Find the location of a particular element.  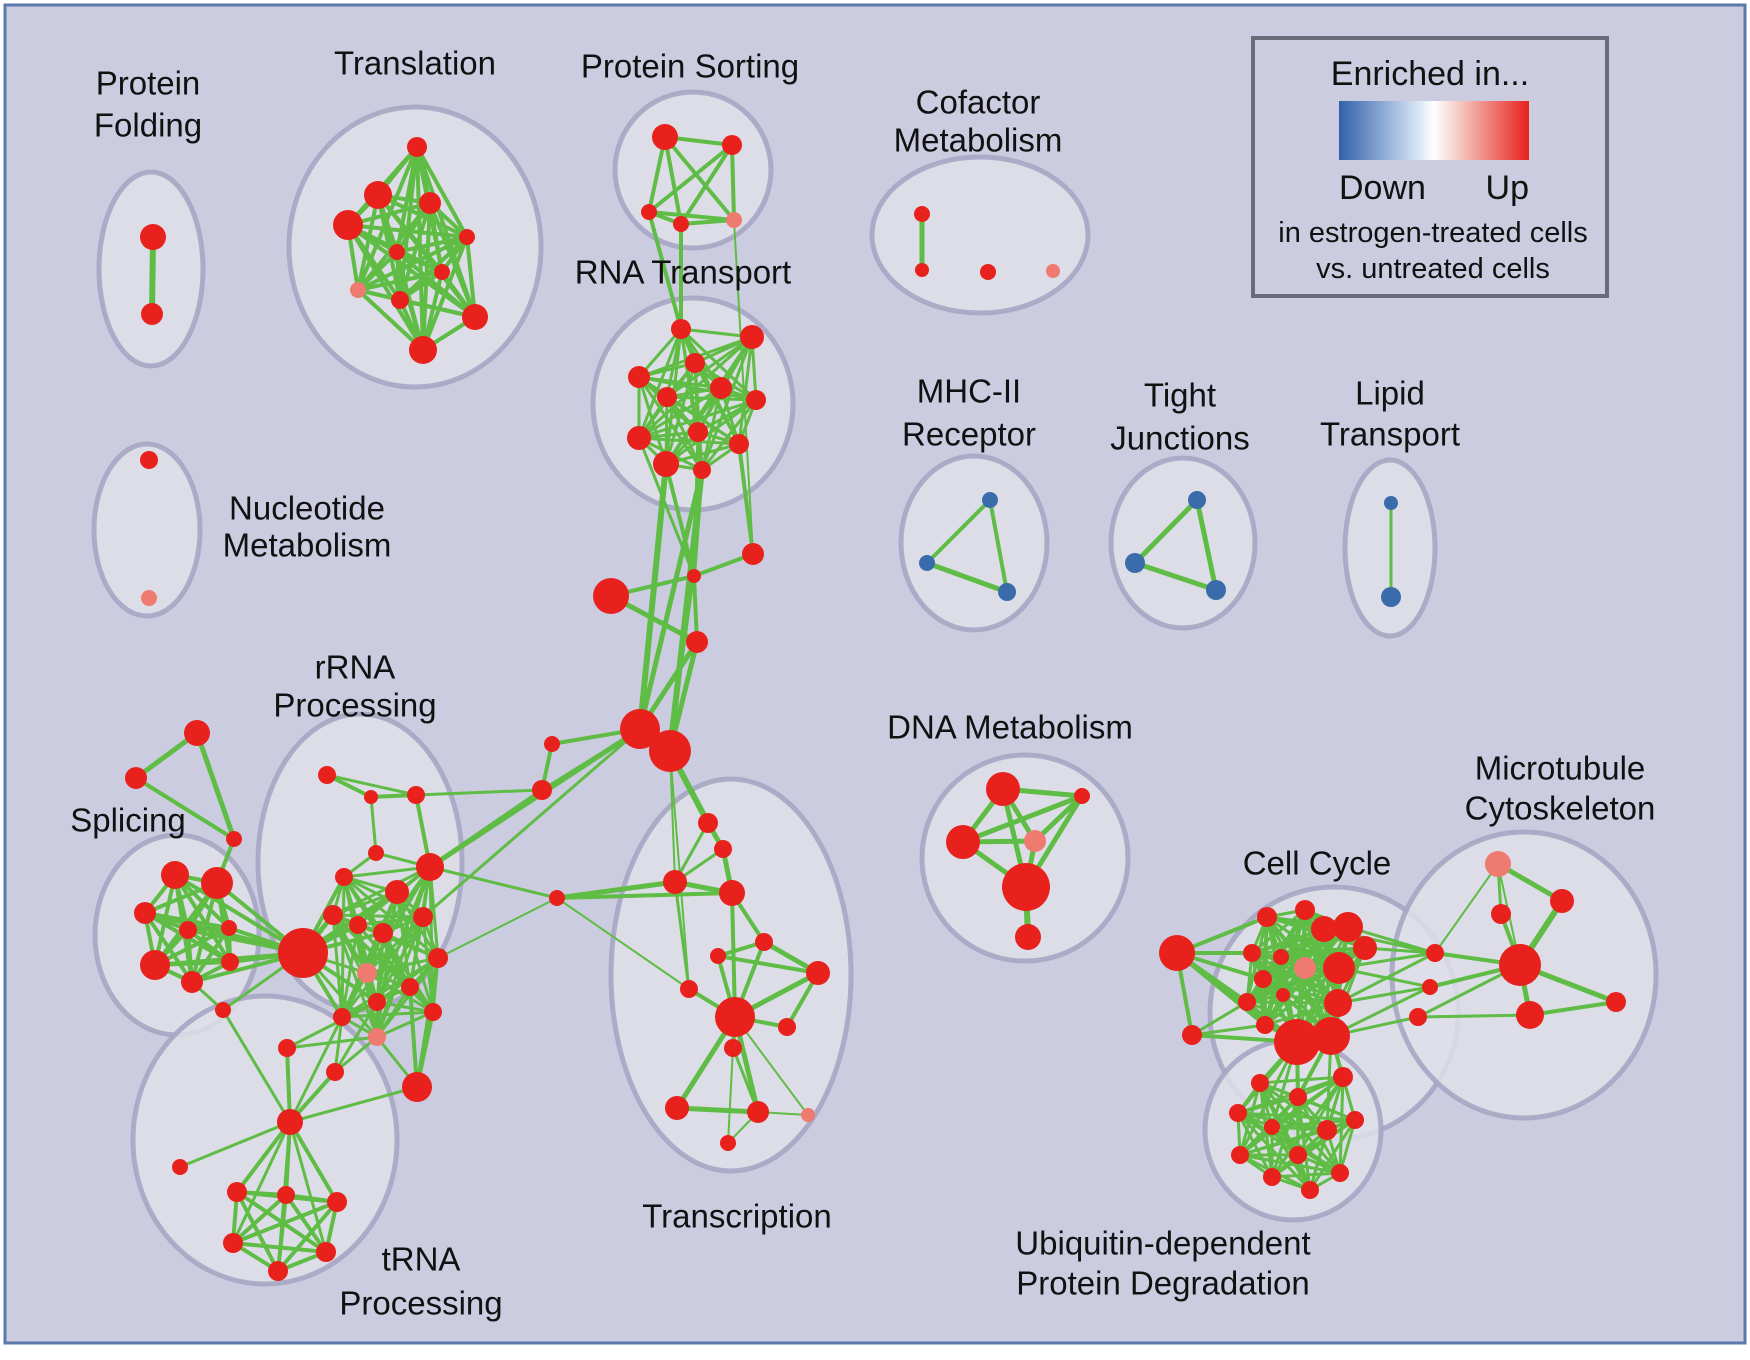

node-x2 is located at coordinates (694, 576).